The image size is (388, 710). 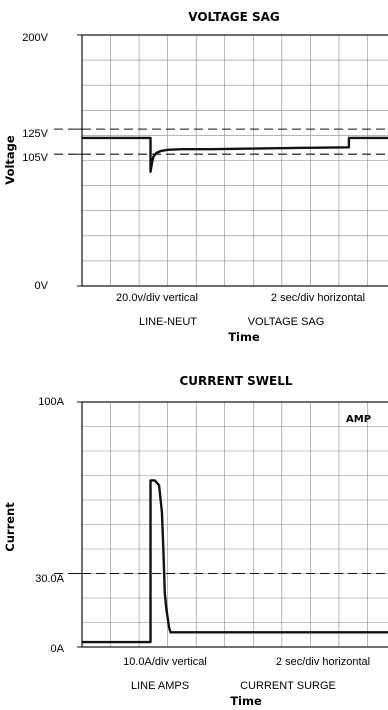 I want to click on y-tick-label-30: 30.0A, so click(x=49, y=579).